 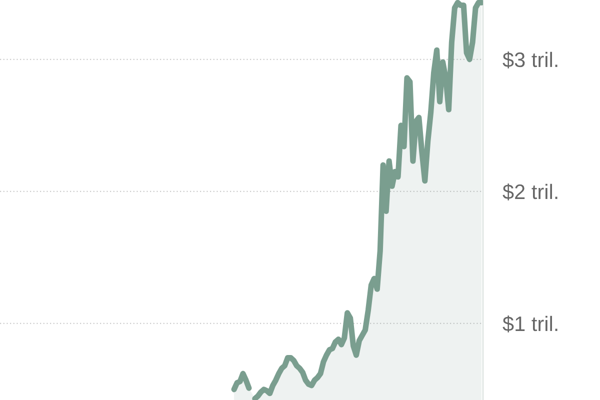 What do you see at coordinates (530, 324) in the screenshot?
I see `y-tick-label: $1 tril.` at bounding box center [530, 324].